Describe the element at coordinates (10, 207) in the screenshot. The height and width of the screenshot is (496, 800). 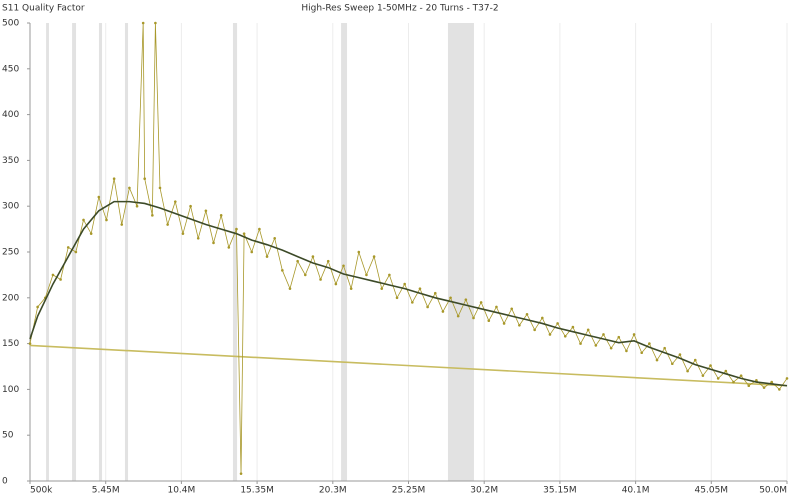
I see `y-tick-label: 300` at that location.